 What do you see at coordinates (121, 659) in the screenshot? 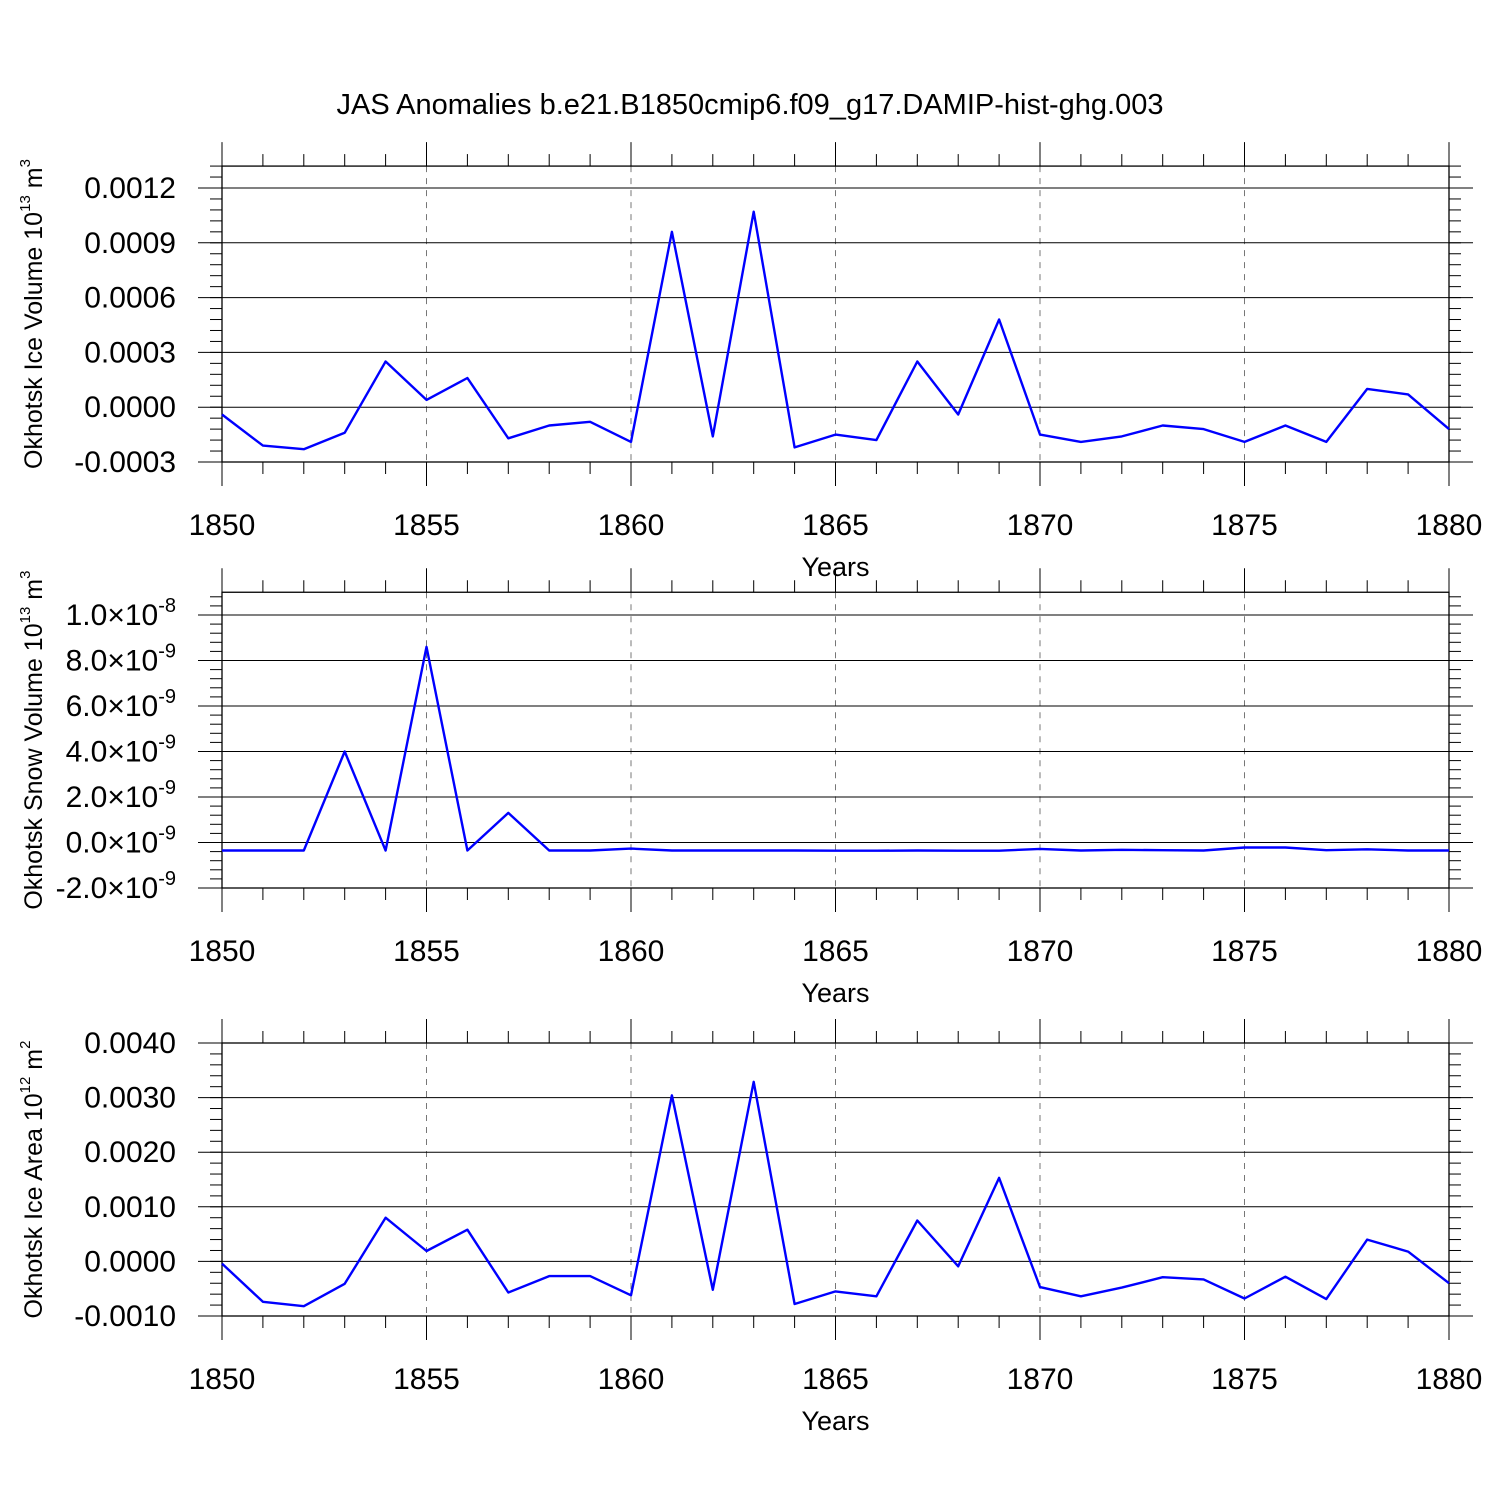
I see `y-tick-label: 8.0×10⁻⁹` at bounding box center [121, 659].